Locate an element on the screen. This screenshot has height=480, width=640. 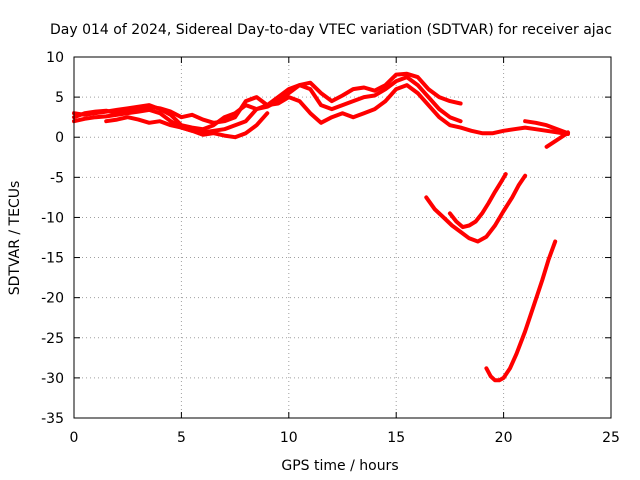
y-tick-label: 10 is located at coordinates (55, 58).